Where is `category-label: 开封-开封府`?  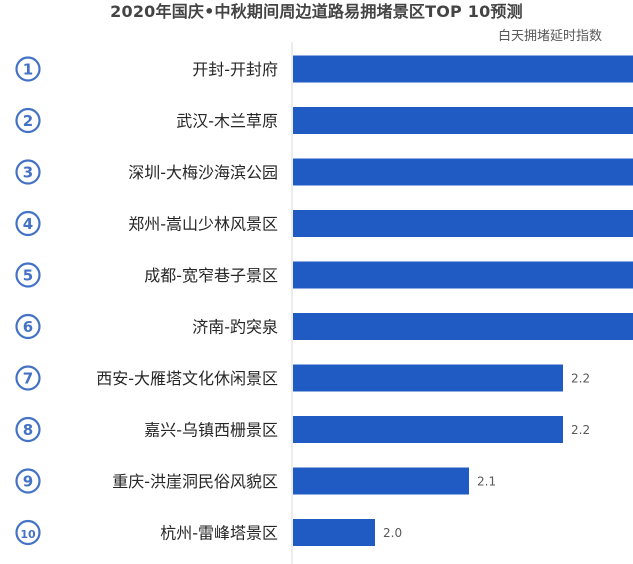 category-label: 开封-开封府 is located at coordinates (235, 69).